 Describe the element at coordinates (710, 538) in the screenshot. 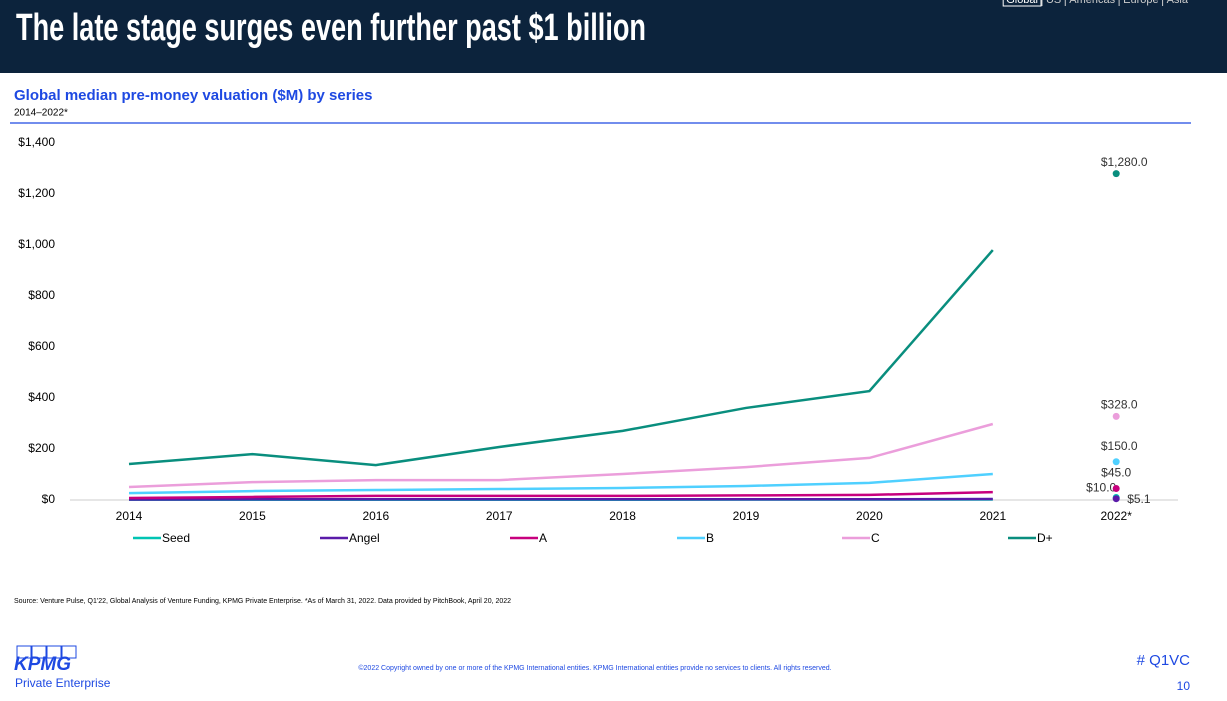

I see `legend-label: B` at that location.